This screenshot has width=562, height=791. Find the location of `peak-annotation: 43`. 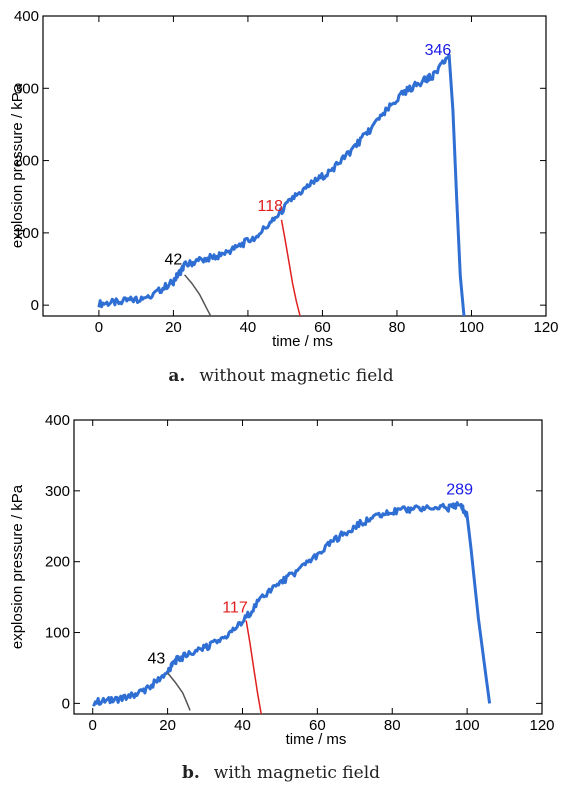

peak-annotation: 43 is located at coordinates (156, 659).